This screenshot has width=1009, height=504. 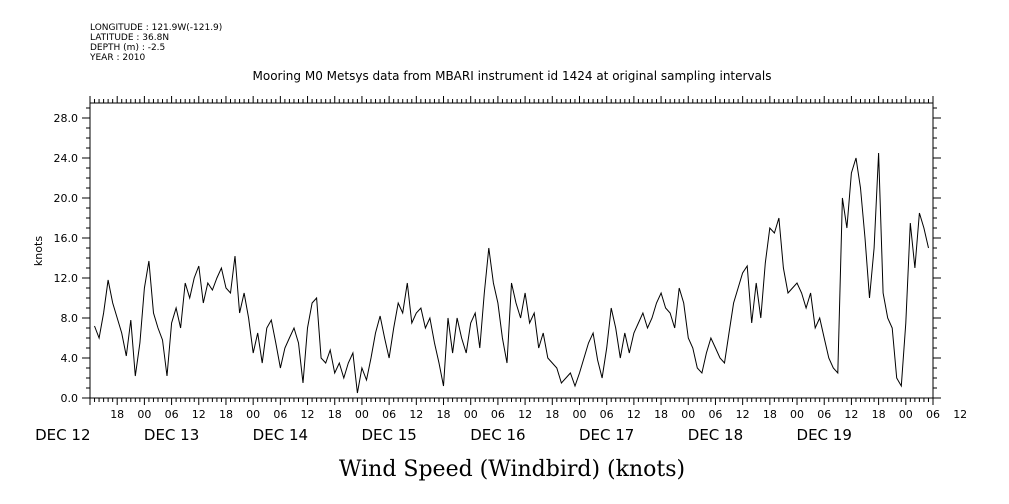 What do you see at coordinates (66, 198) in the screenshot?
I see `y-tick-label: 20.0` at bounding box center [66, 198].